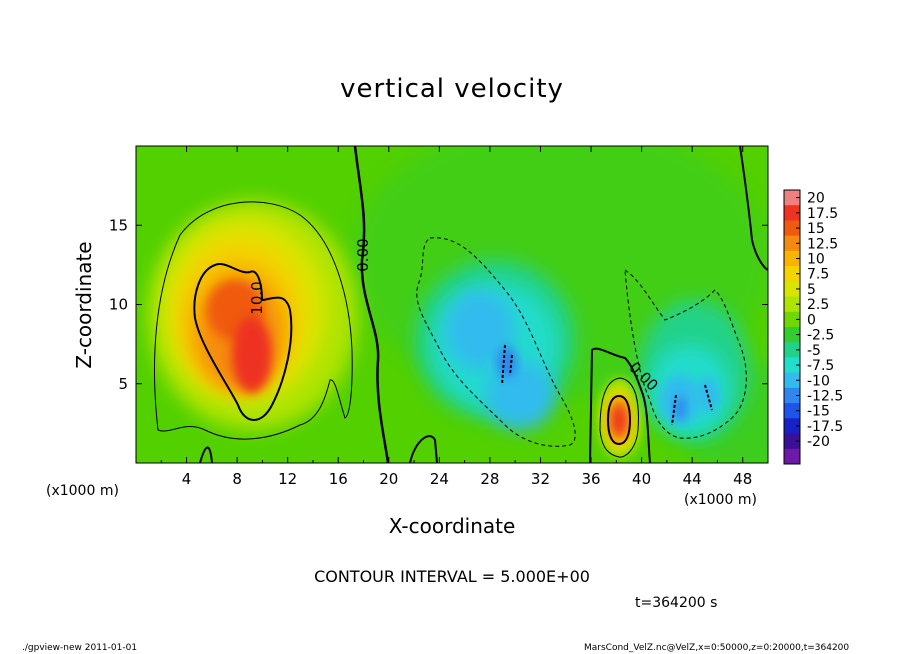 Image resolution: width=904 pixels, height=654 pixels. Describe the element at coordinates (816, 260) in the screenshot. I see `colorbar-label: 10` at that location.